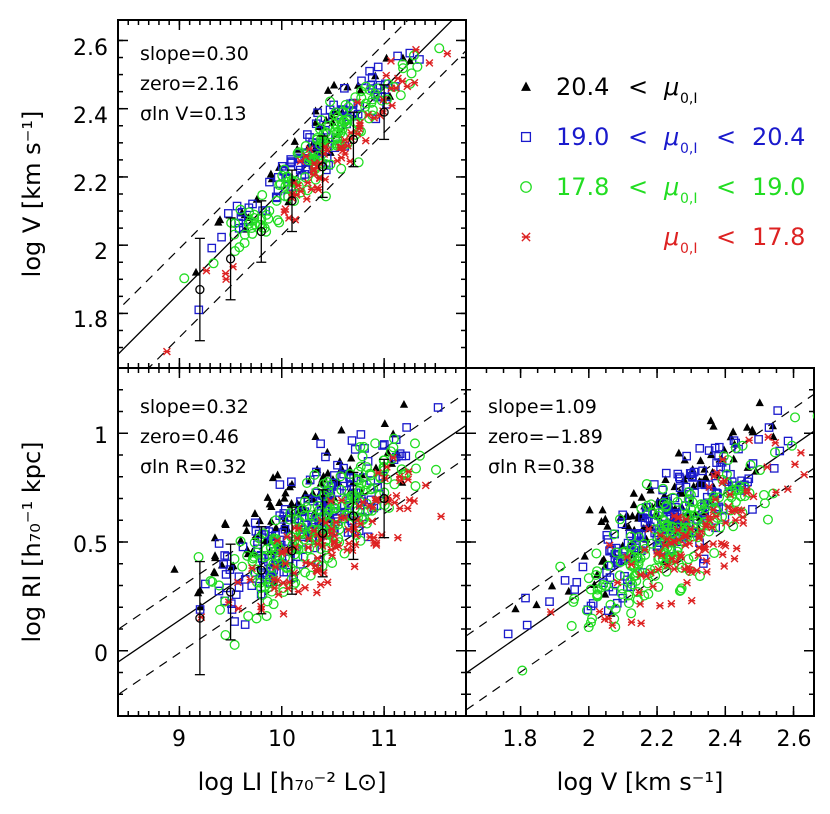 The image size is (830, 814). What do you see at coordinates (794, 739) in the screenshot?
I see `tick-label-rv-x-5: 2.6` at bounding box center [794, 739].